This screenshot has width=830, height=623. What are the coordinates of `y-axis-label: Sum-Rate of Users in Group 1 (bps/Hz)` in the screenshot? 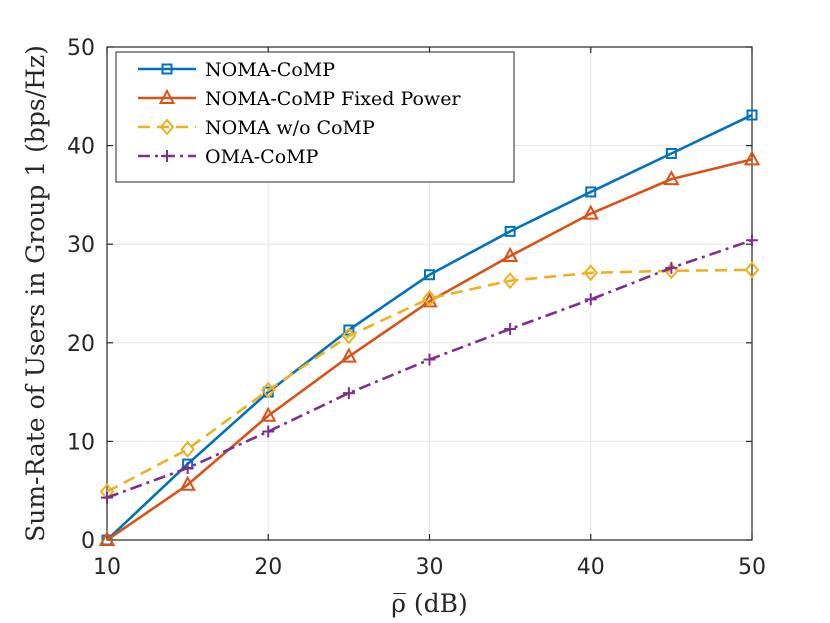 It's located at (35, 293).